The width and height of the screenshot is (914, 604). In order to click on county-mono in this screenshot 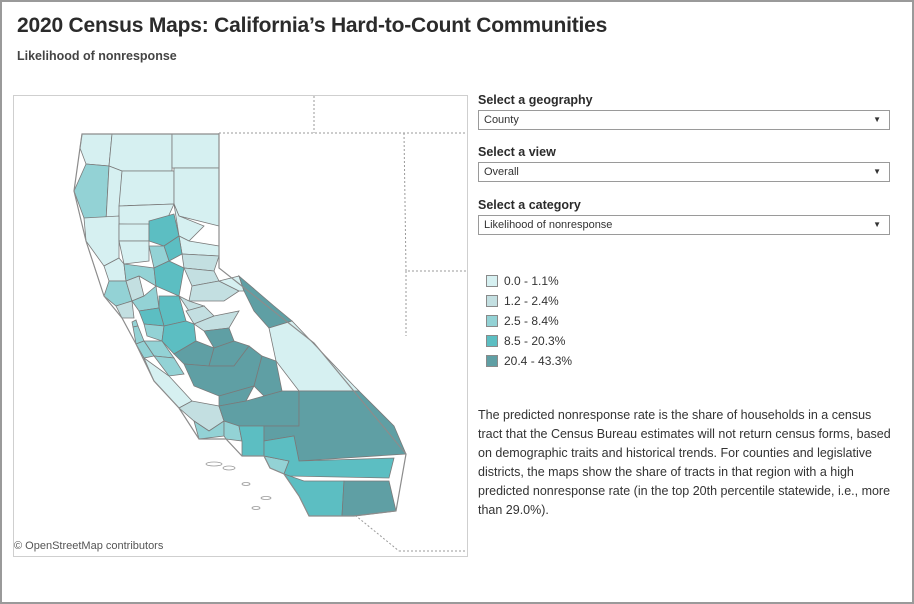, I will do `click(265, 301)`.